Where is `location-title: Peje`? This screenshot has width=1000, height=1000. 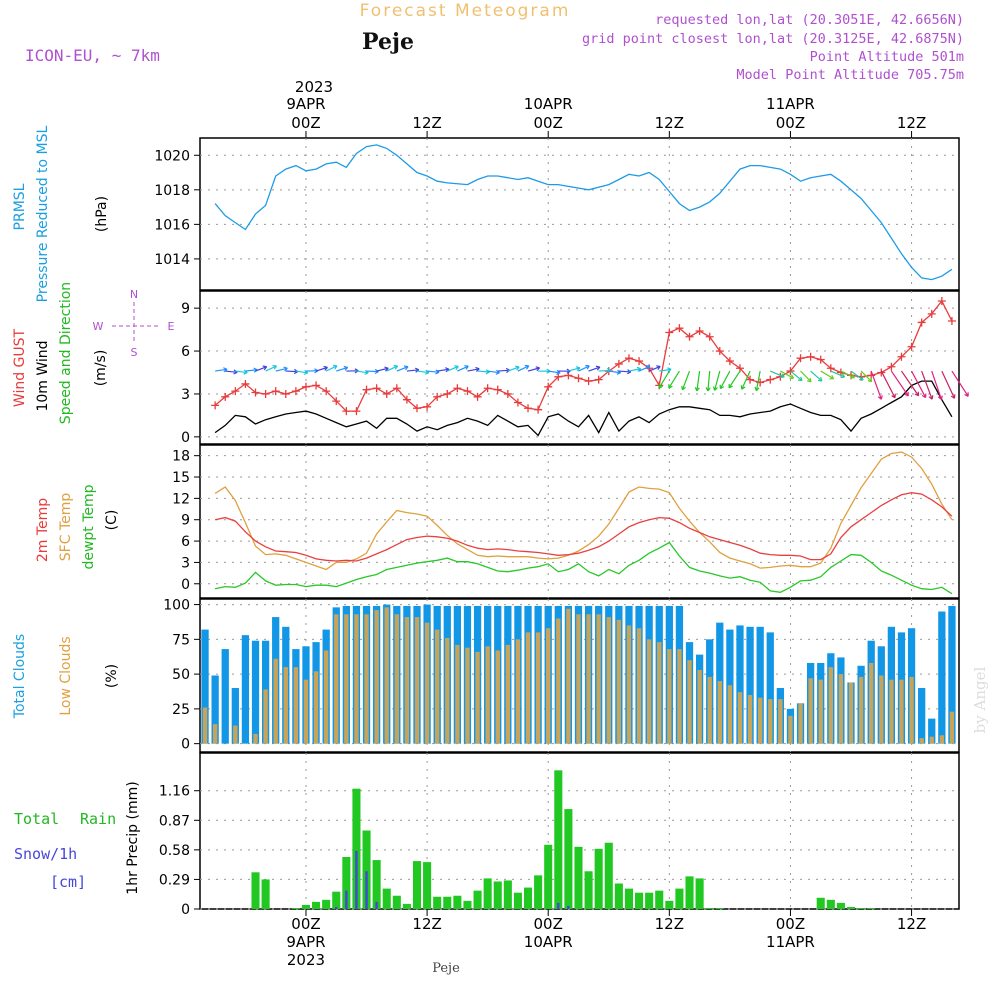
location-title: Peje is located at coordinates (388, 42).